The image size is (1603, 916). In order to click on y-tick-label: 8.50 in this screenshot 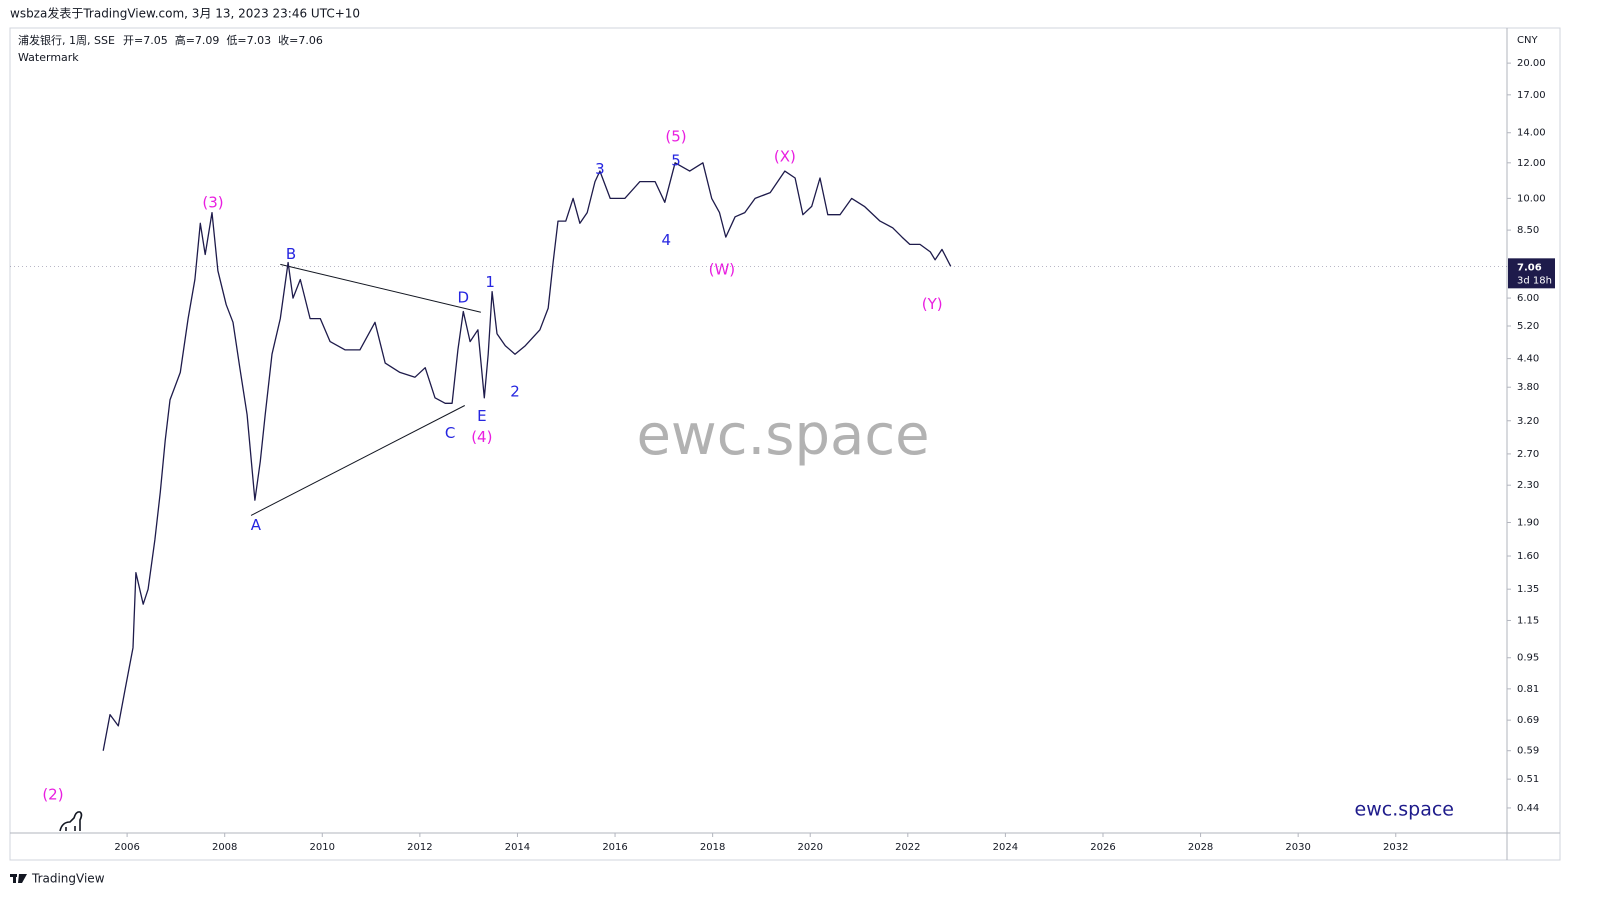, I will do `click(1528, 230)`.